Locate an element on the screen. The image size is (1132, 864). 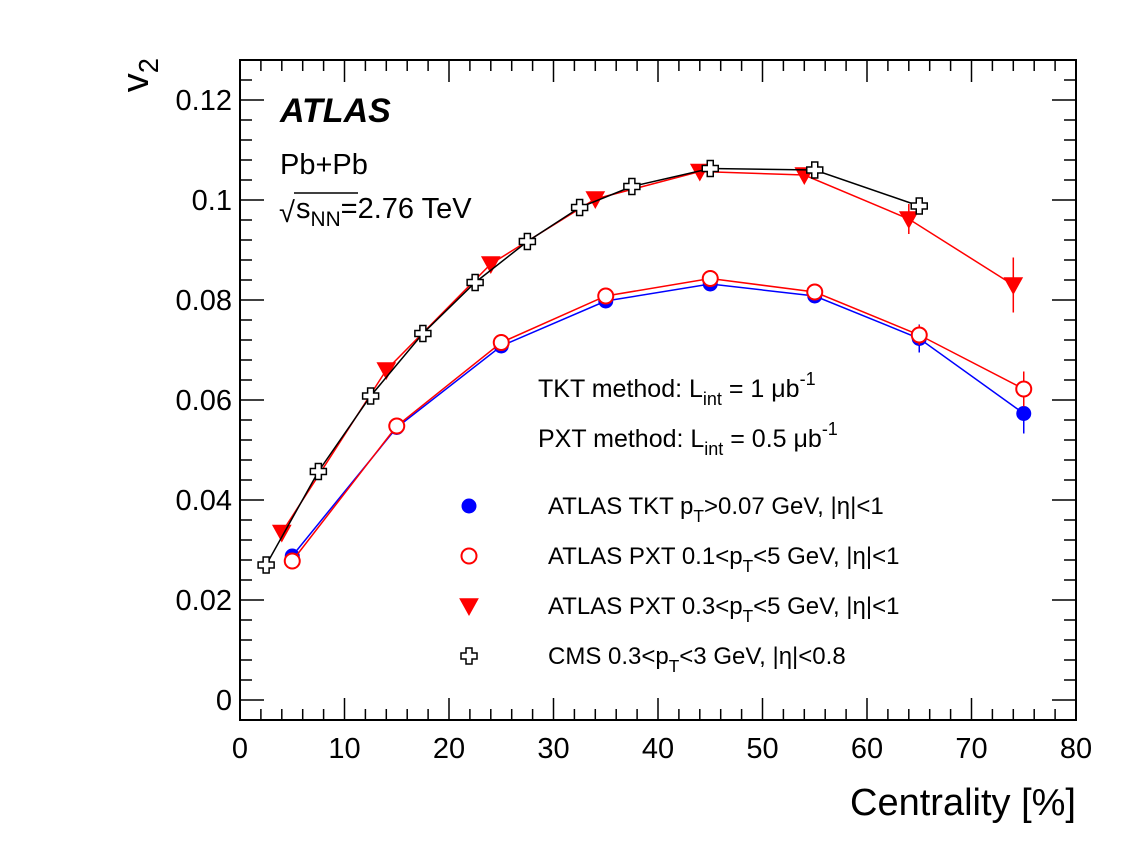
pxt-method-label: PXT method: Lint = 0.5 μb-1 is located at coordinates (688, 439).